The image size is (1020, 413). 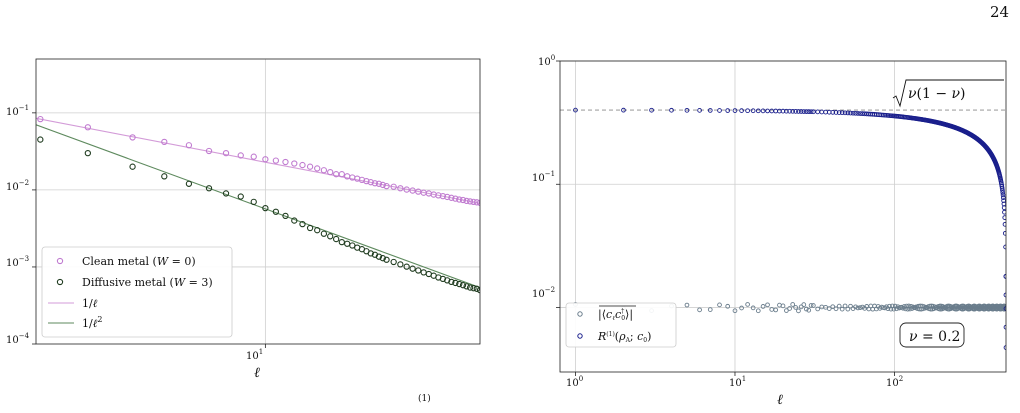 What do you see at coordinates (937, 94) in the screenshot?
I see `sqrt-label-text: ν(1 − ν)` at bounding box center [937, 94].